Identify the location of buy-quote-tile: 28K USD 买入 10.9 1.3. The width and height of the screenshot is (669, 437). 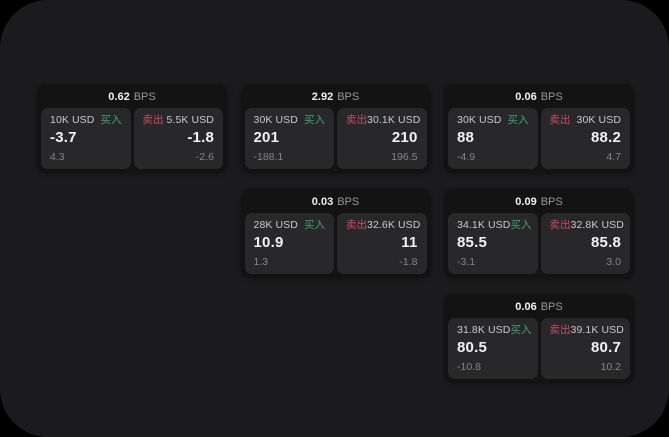
(289, 243).